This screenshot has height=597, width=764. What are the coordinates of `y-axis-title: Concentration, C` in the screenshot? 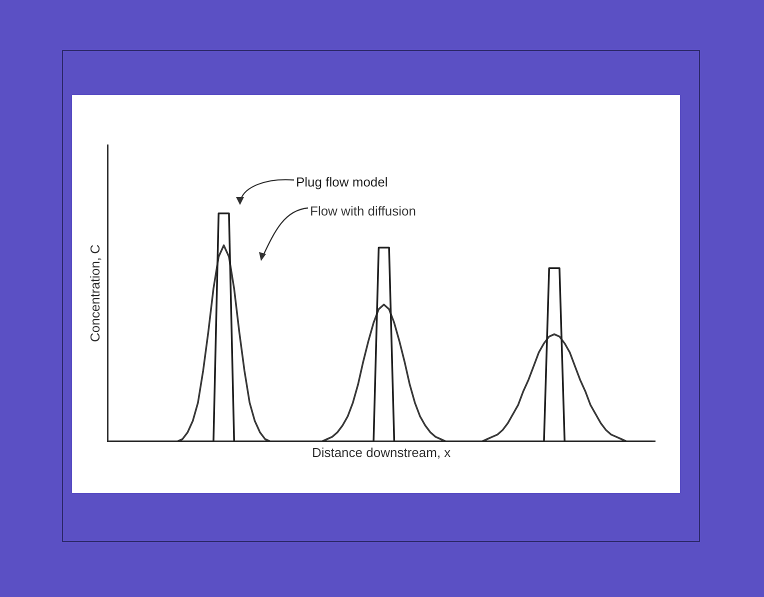 It's located at (94, 293).